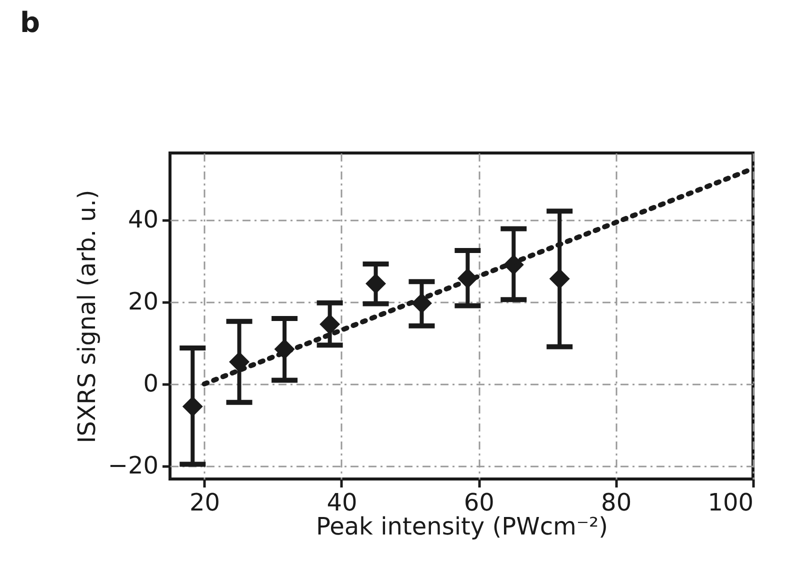 This screenshot has height=577, width=790. I want to click on y-tick-label: −20, so click(133, 465).